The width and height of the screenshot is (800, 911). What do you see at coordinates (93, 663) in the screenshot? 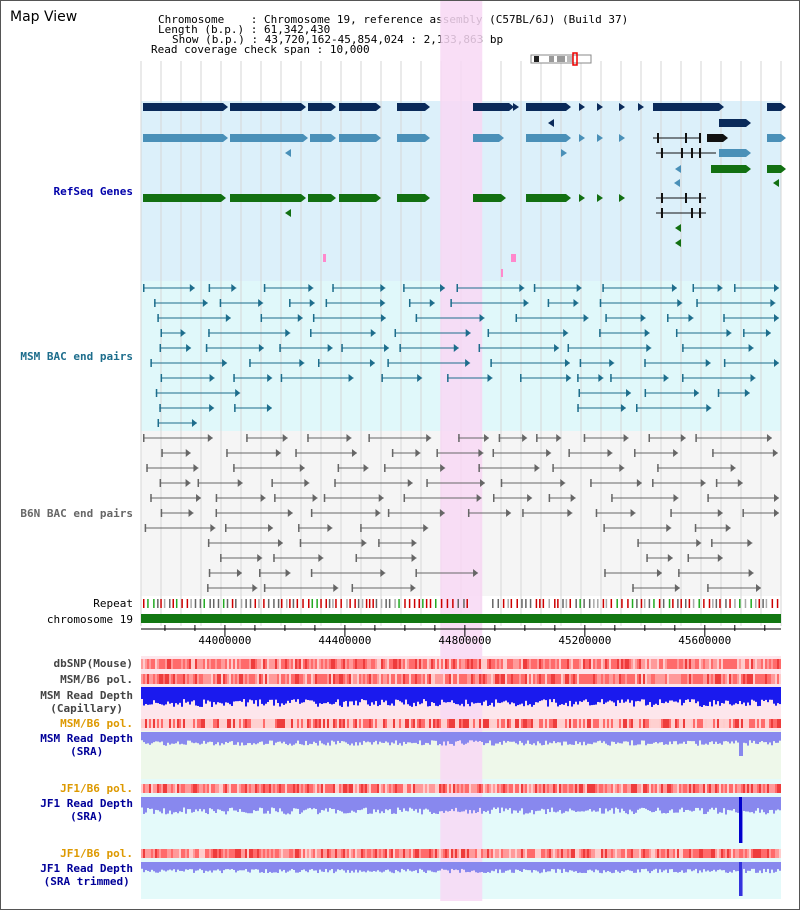
I see `track-label-dbsnp: dbSNP(Mouse)` at bounding box center [93, 663].